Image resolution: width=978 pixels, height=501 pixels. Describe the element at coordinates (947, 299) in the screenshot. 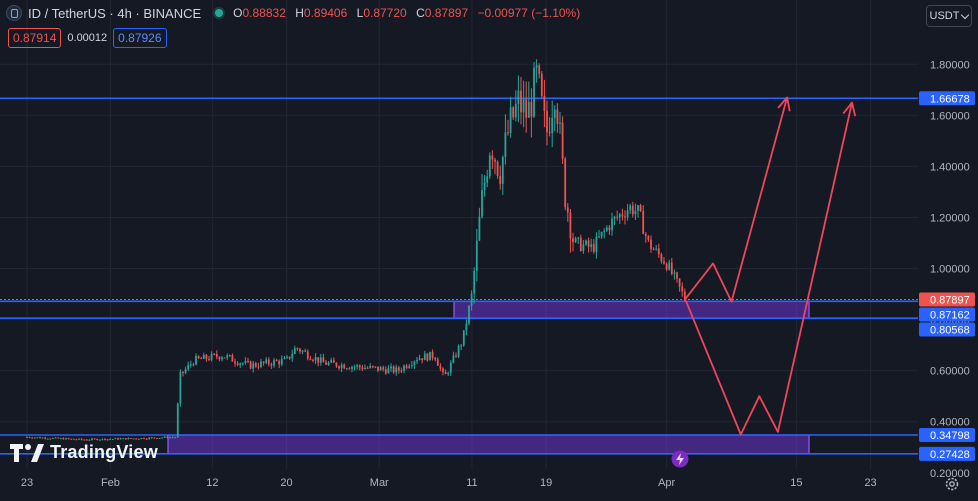

I see `price-label-box` at that location.